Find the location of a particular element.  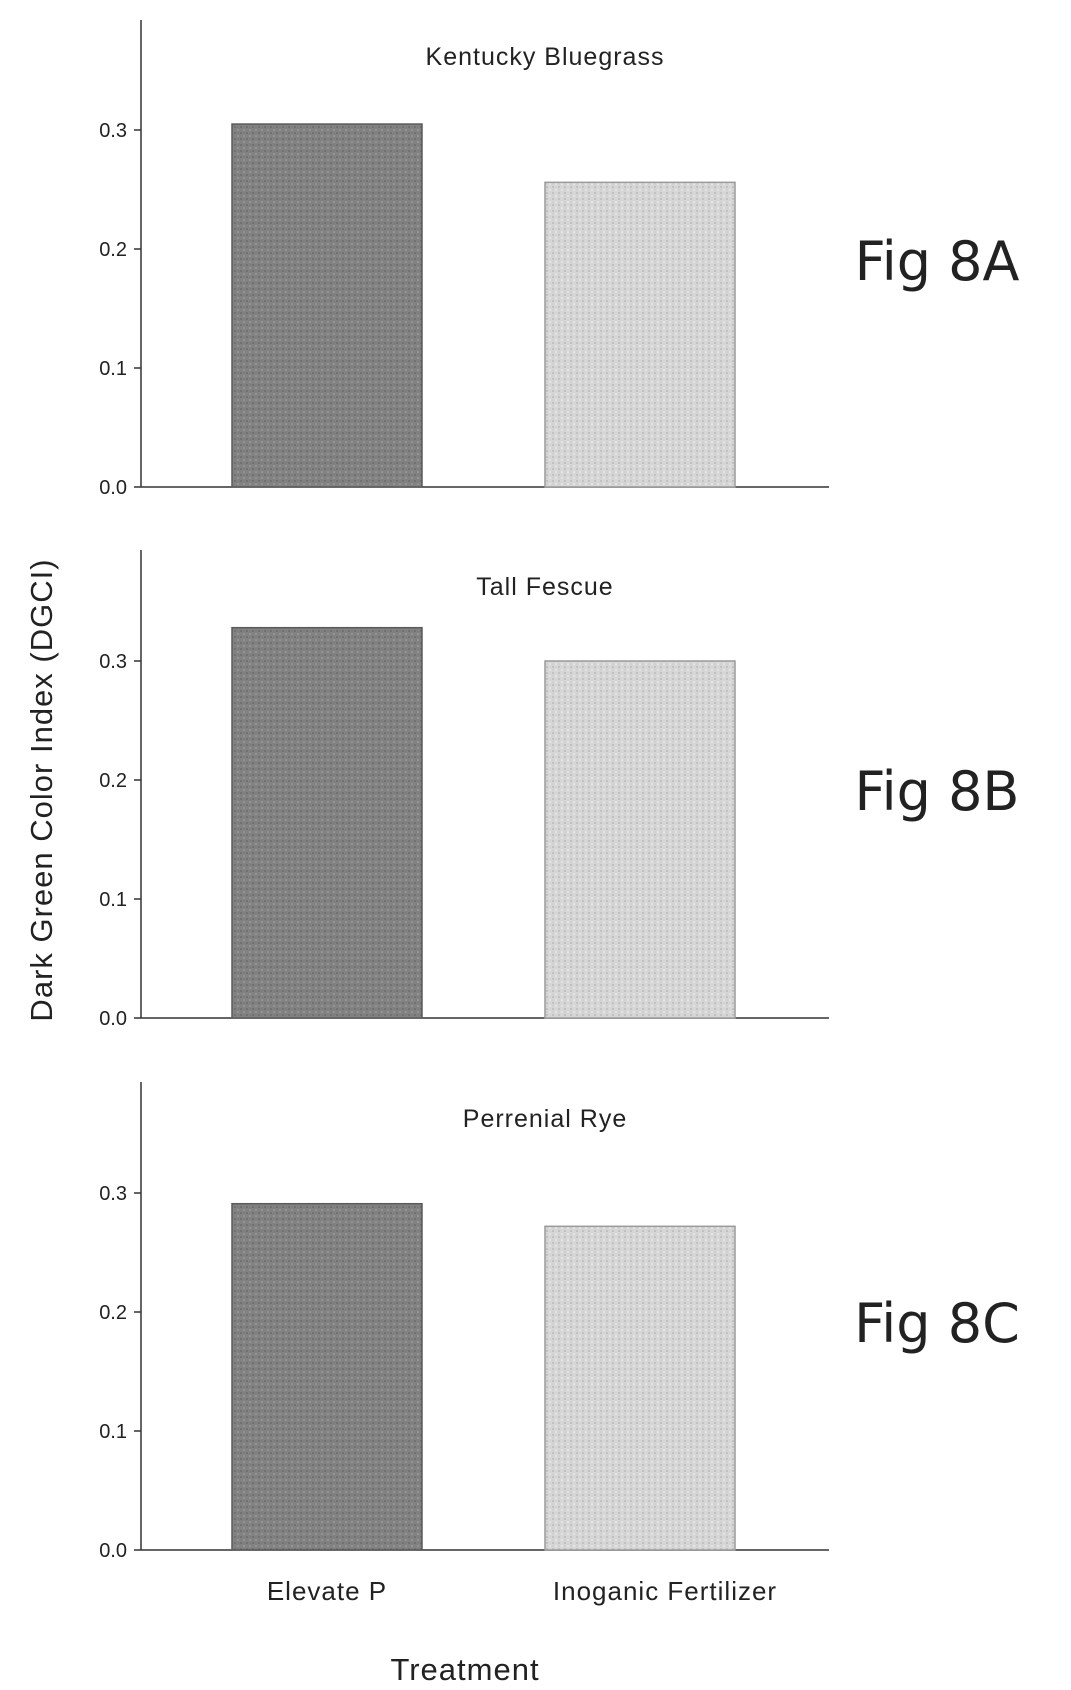

figure-label: Fig 8C is located at coordinates (937, 1323).